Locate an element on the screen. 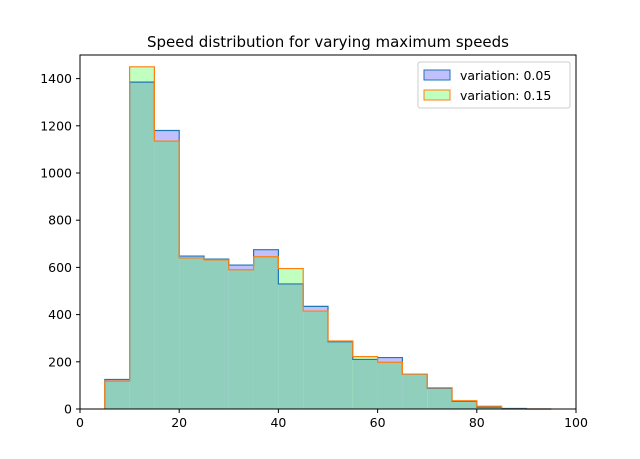 The height and width of the screenshot is (459, 640). legend-label-0: variation: 0.05 is located at coordinates (505, 75).